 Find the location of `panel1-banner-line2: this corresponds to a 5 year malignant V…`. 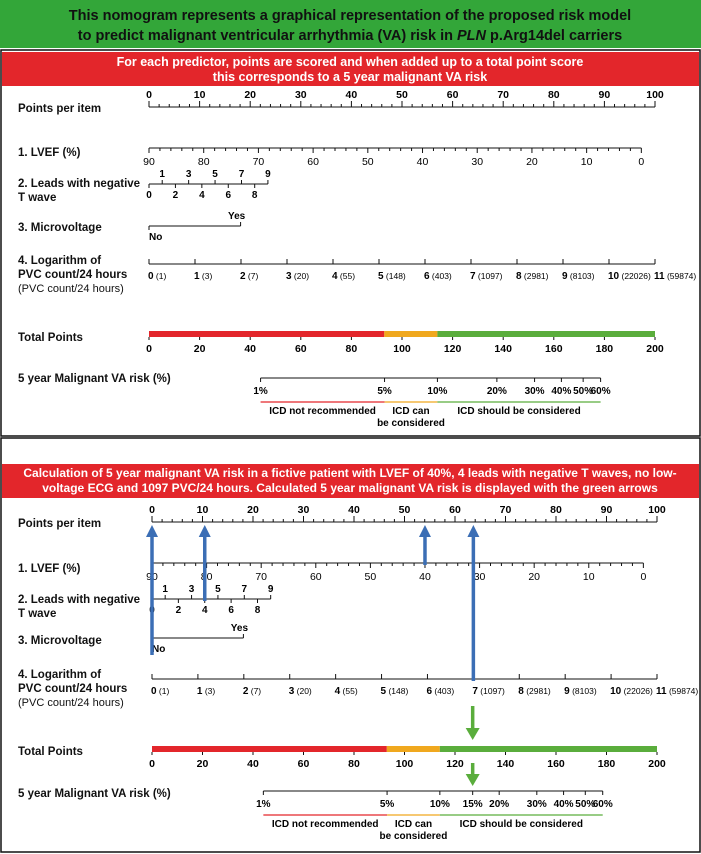

panel1-banner-line2: this corresponds to a 5 year malignant V… is located at coordinates (350, 77).